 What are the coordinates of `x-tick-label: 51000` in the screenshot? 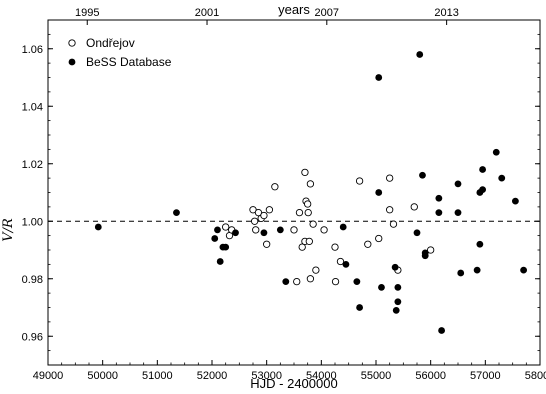 It's located at (157, 376).